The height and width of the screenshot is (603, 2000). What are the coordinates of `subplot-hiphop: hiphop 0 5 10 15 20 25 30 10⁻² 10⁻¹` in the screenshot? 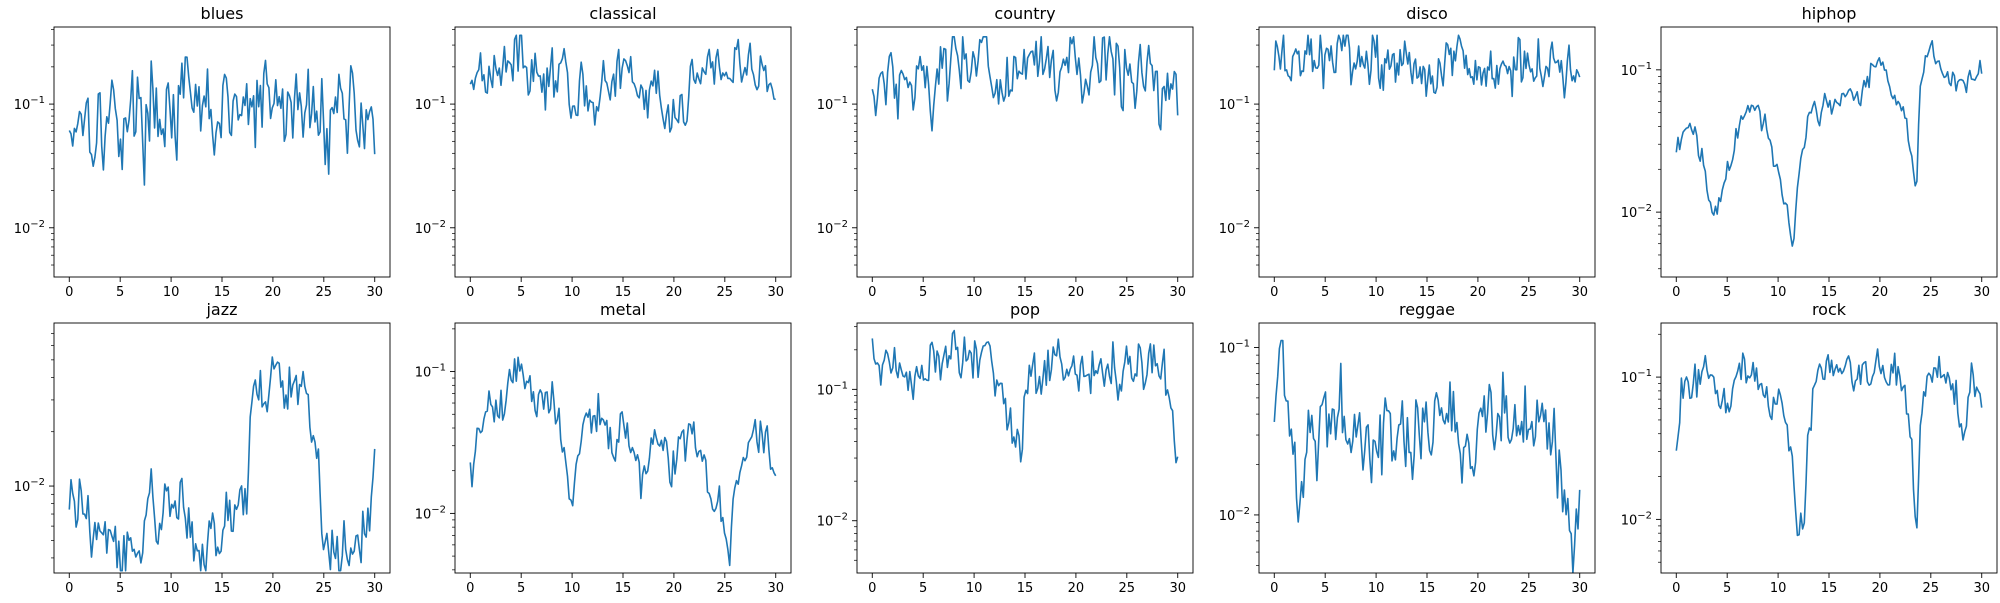 It's located at (1809, 152).